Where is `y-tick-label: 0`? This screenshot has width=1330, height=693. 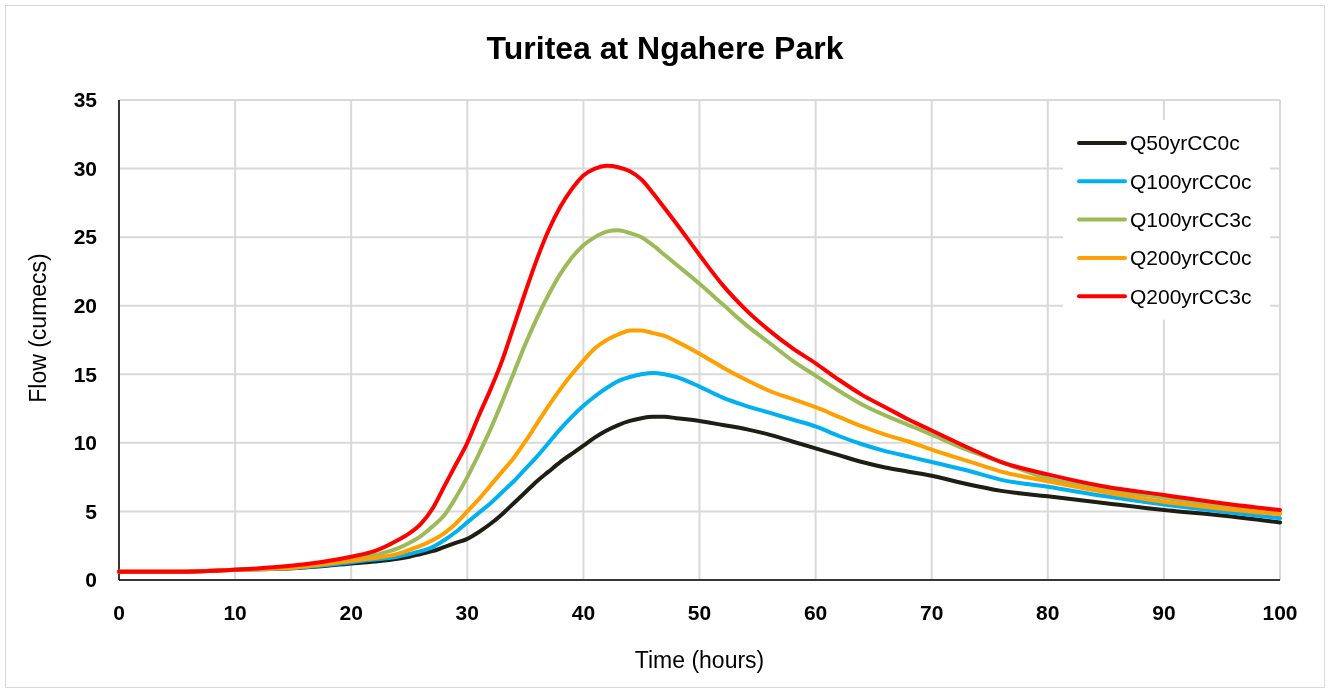
y-tick-label: 0 is located at coordinates (91, 580).